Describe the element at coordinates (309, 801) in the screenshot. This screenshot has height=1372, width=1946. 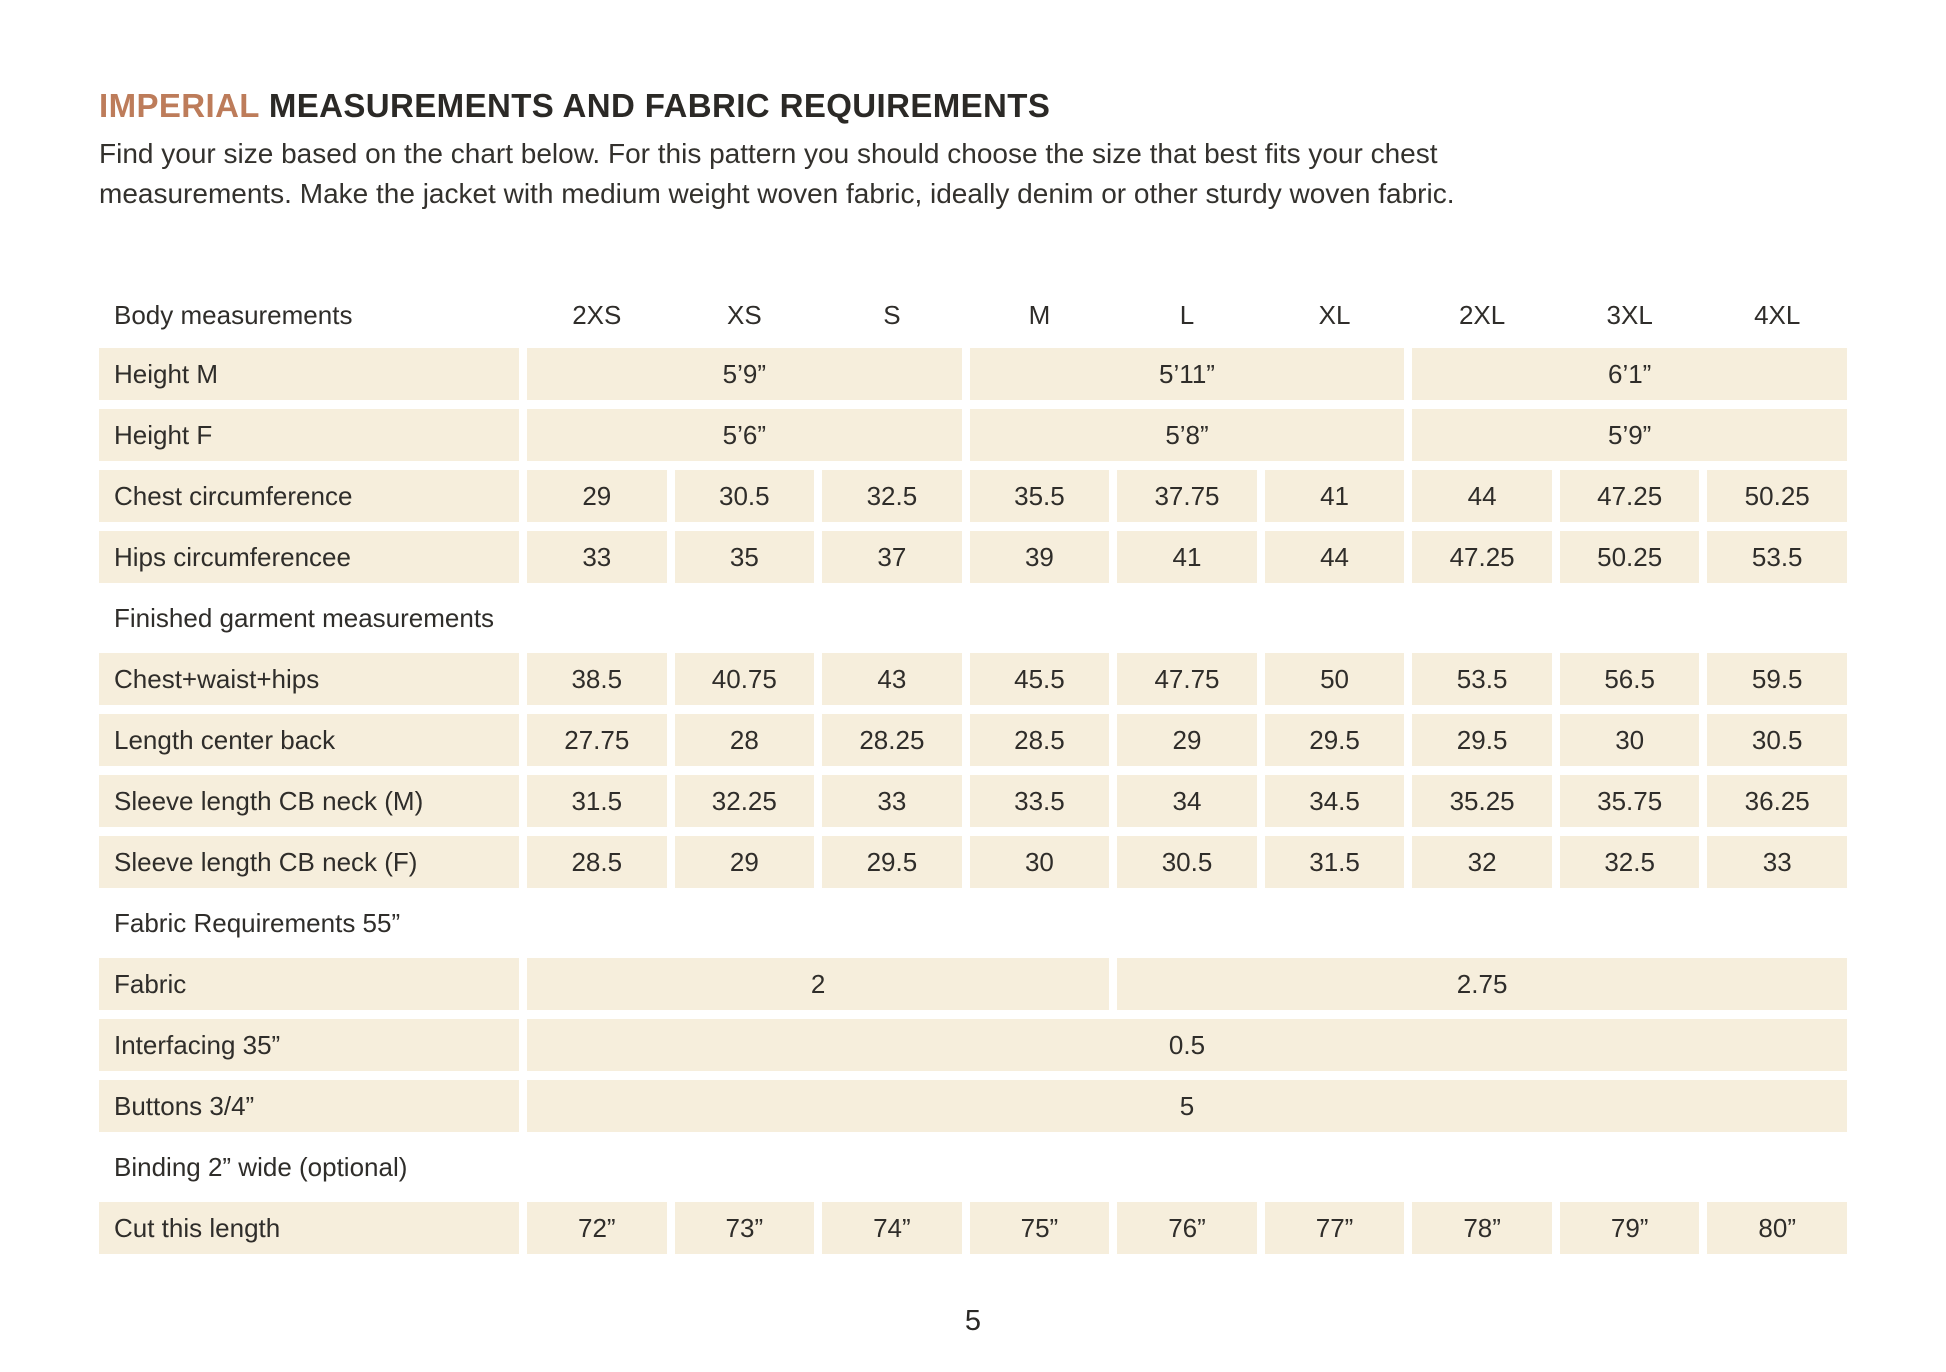
I see `row-label: Sleeve length CB neck (M)` at that location.